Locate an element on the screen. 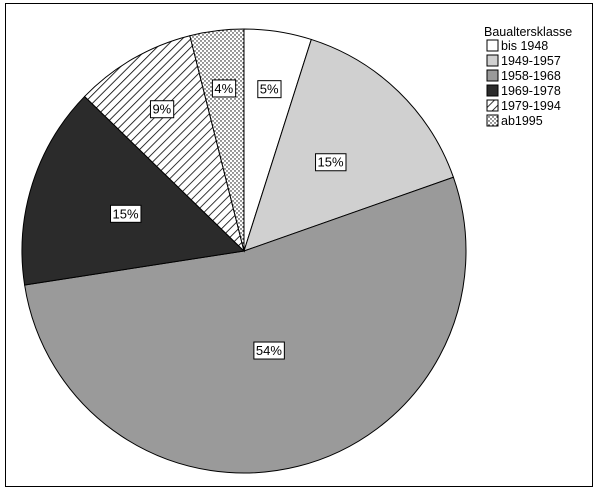  legend-swatch-1958-1968 is located at coordinates (492, 75).